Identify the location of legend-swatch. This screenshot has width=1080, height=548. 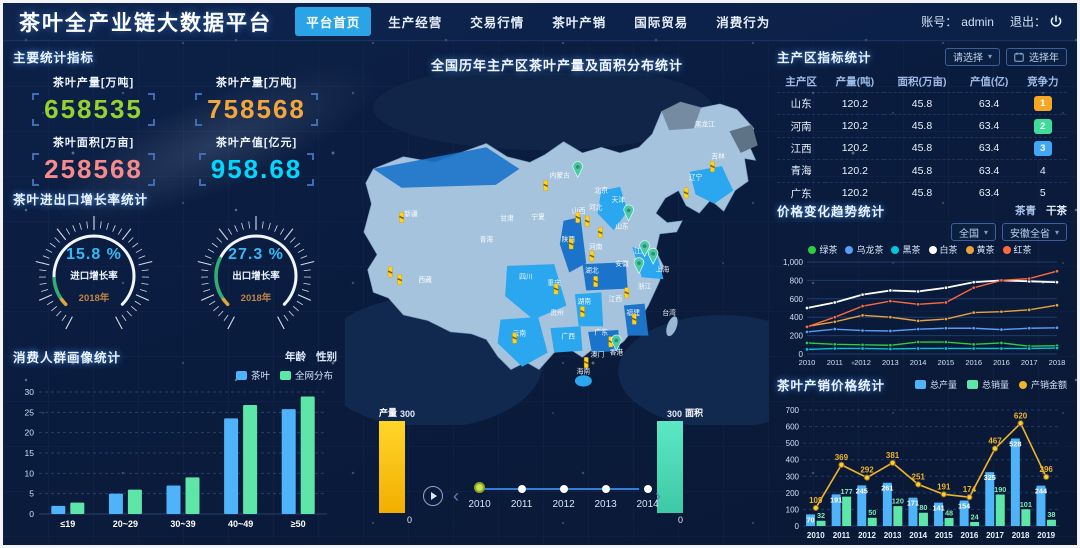
(285, 375).